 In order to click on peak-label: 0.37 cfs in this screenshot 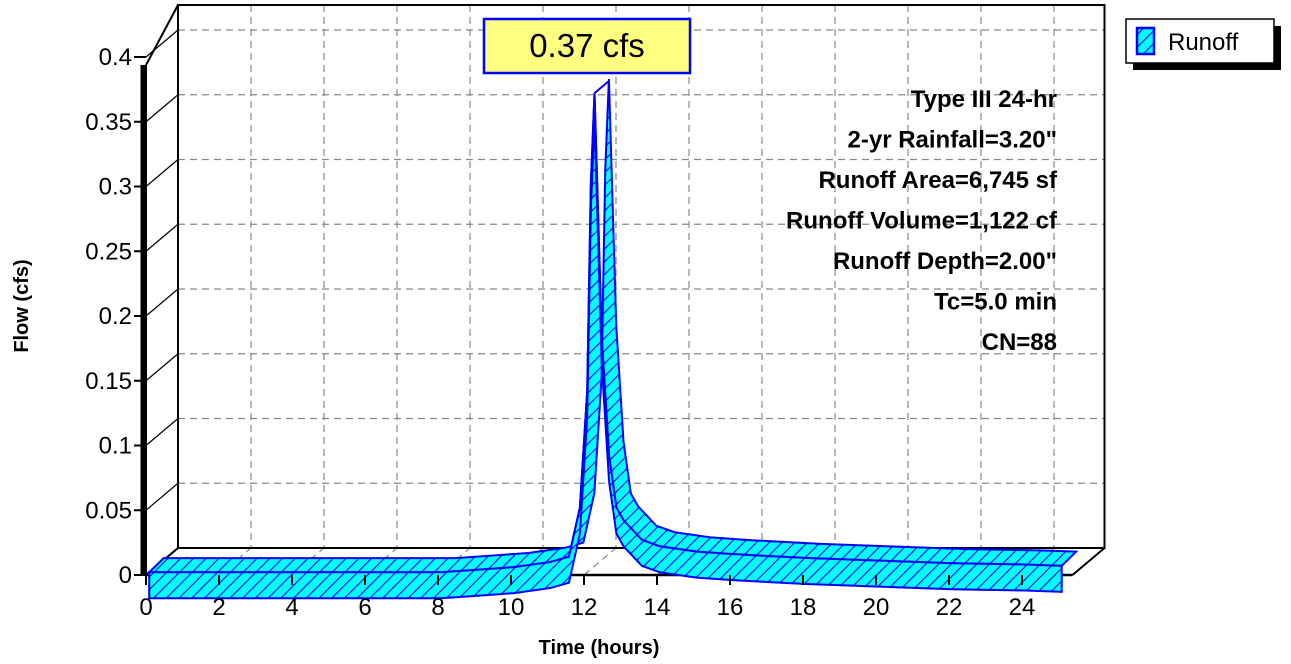, I will do `click(587, 45)`.